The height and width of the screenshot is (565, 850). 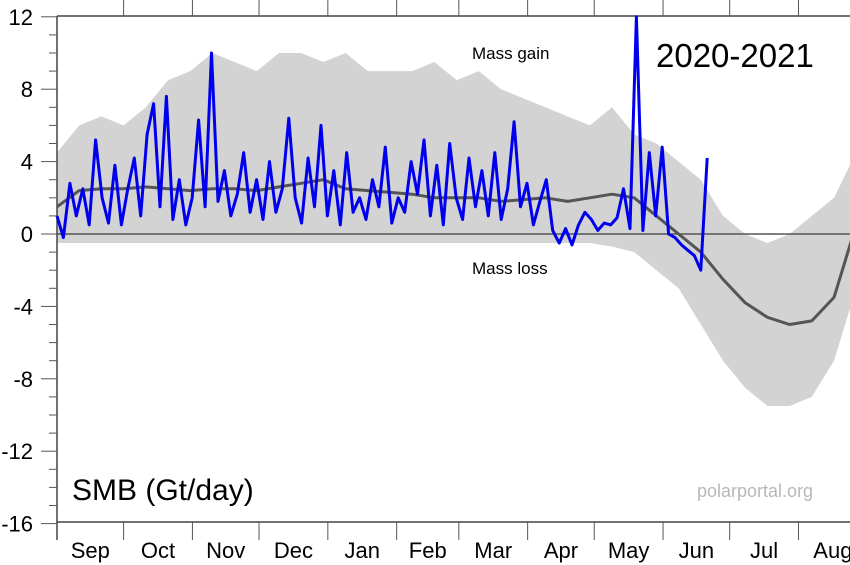 What do you see at coordinates (735, 55) in the screenshot?
I see `chart-title: 2020-2021` at bounding box center [735, 55].